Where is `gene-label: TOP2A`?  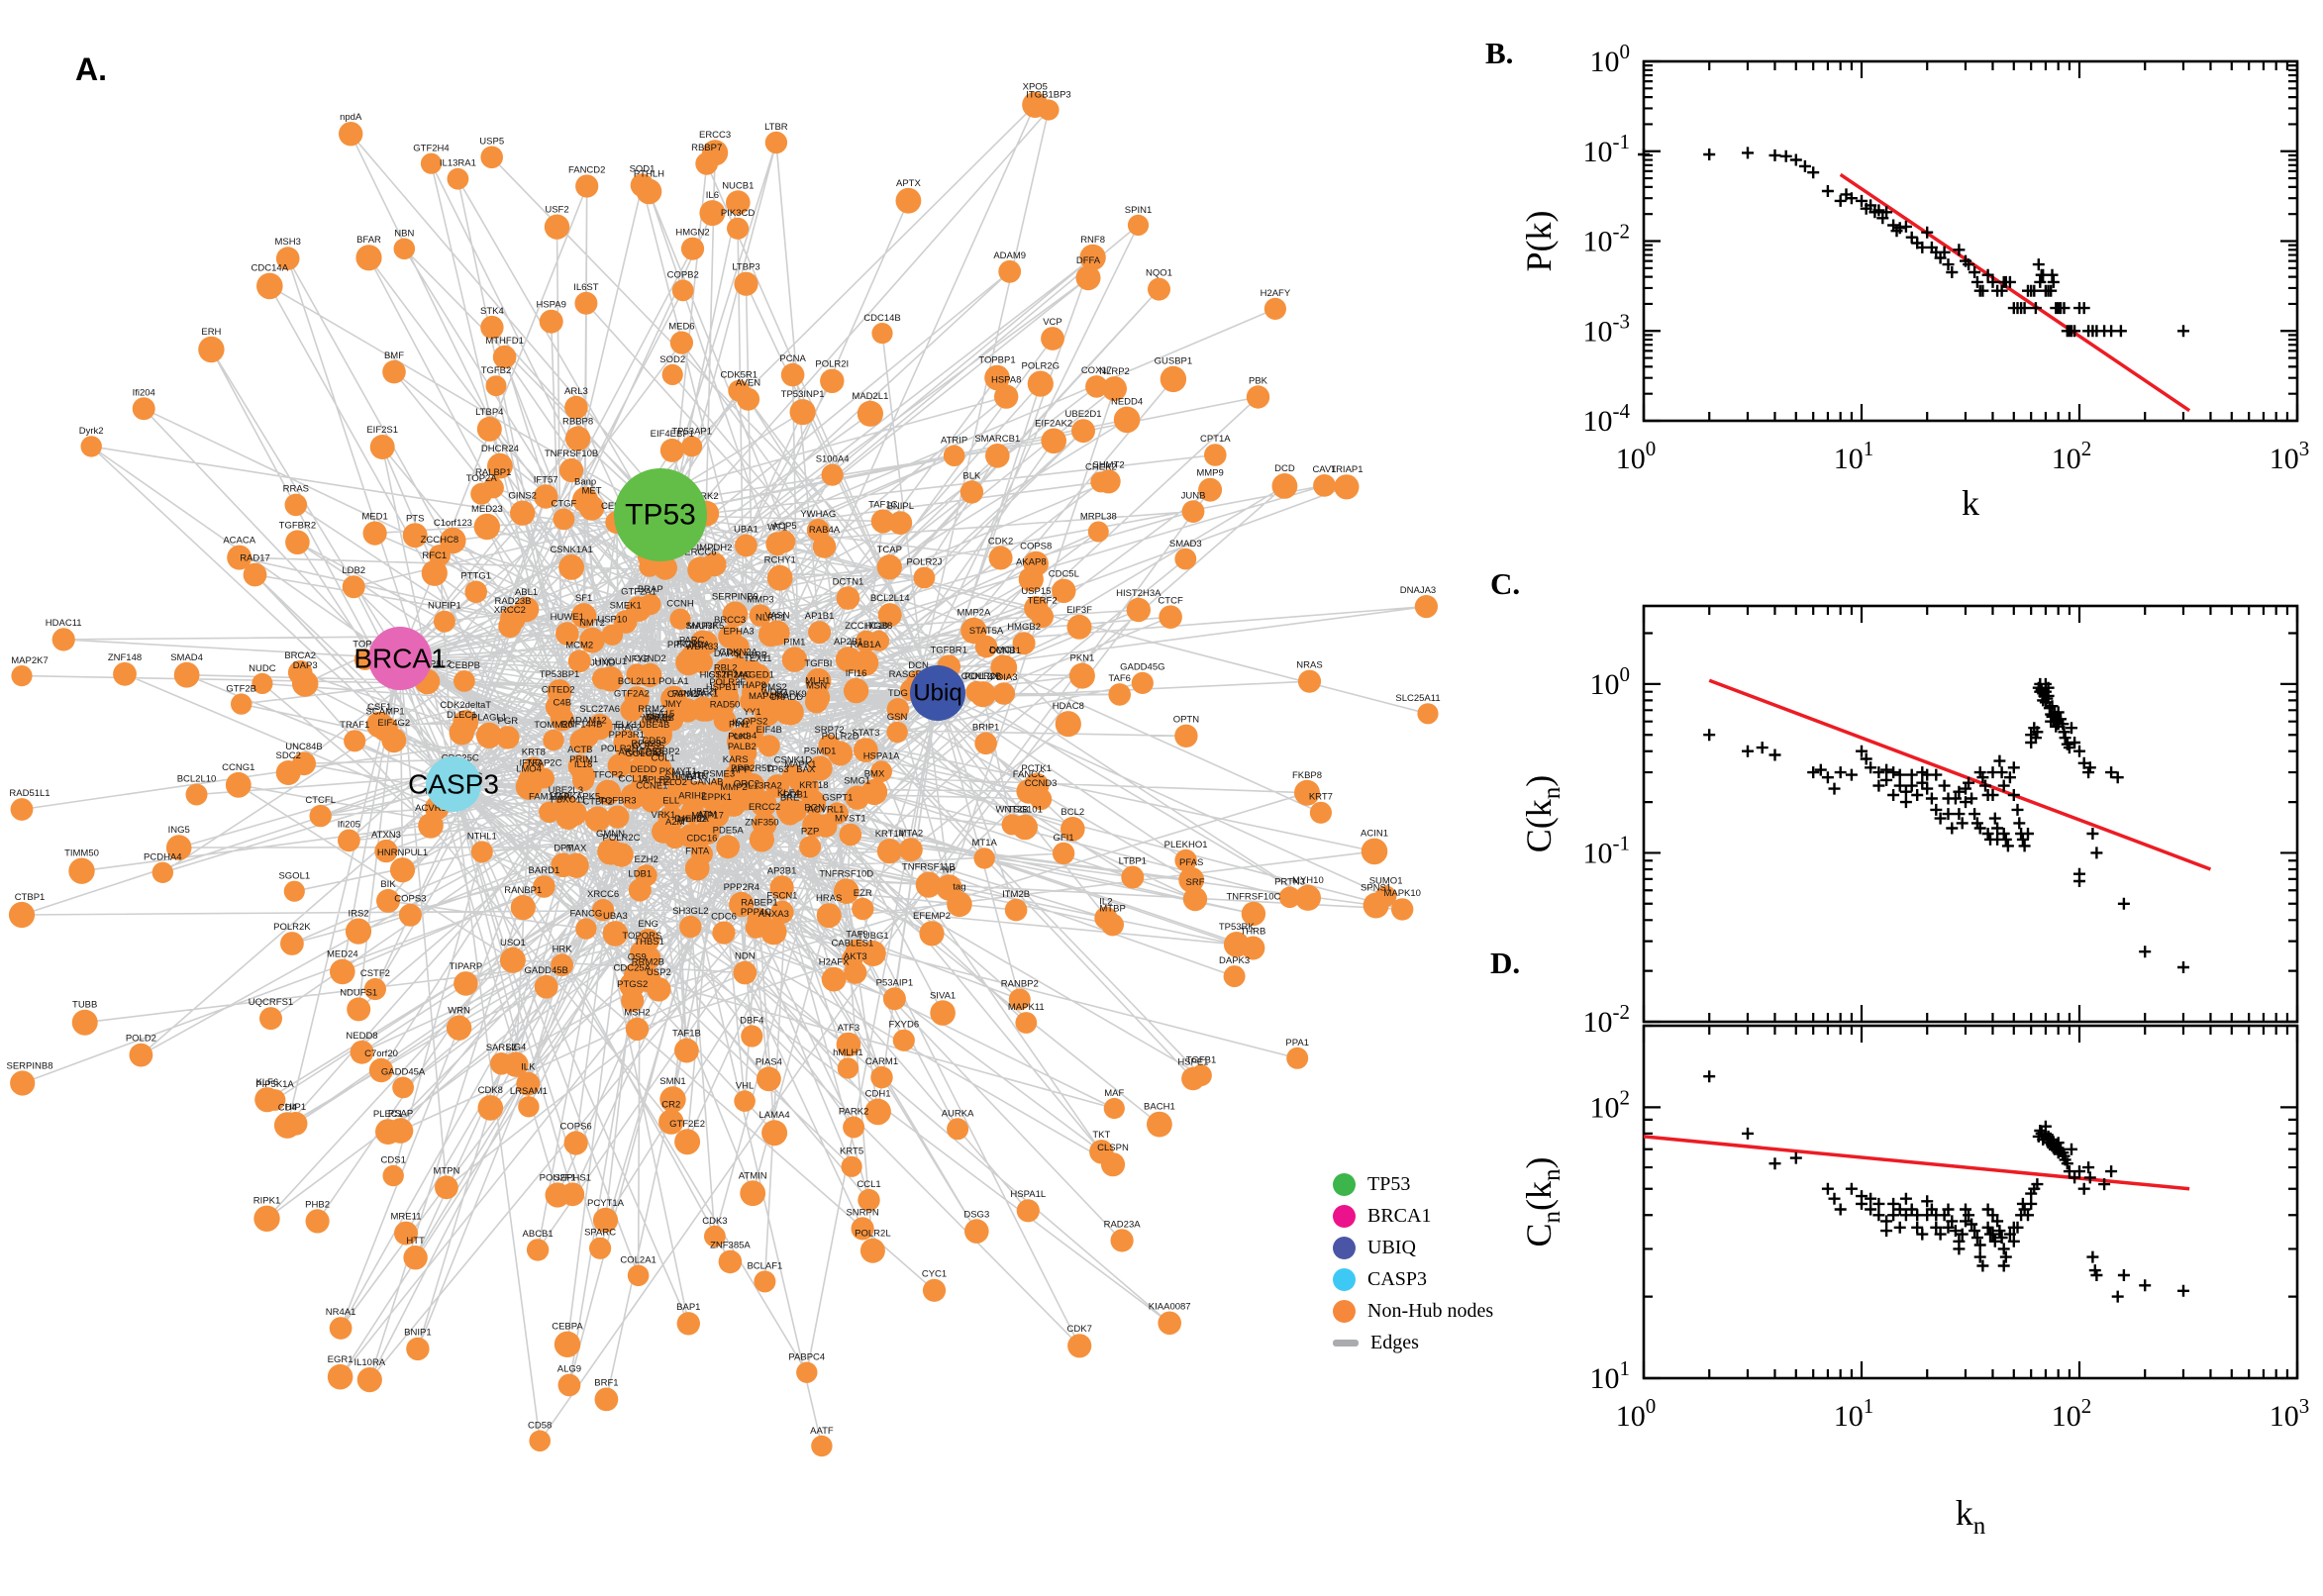
gene-label: TOP2A is located at coordinates (482, 478).